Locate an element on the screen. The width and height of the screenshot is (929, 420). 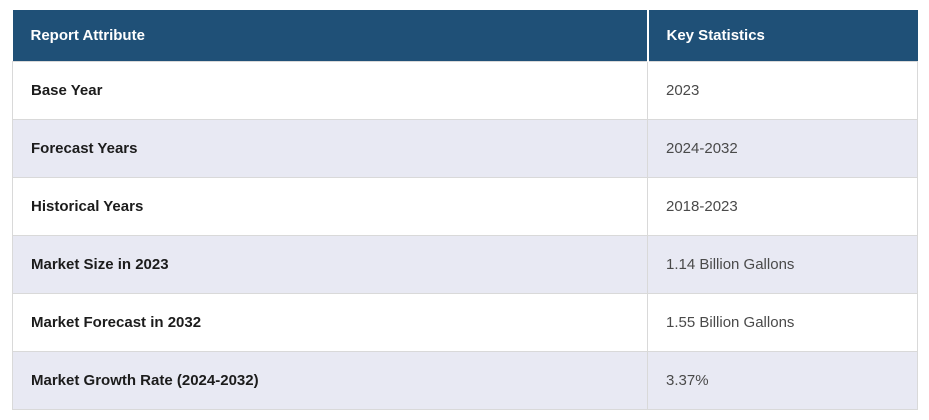
table-row-base-year: Base Year 2023 is located at coordinates (465, 90).